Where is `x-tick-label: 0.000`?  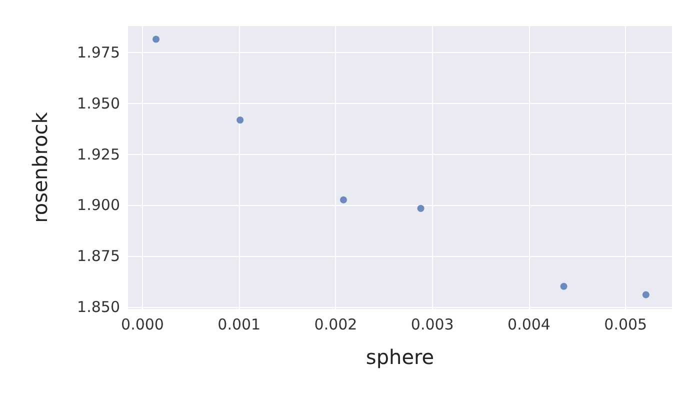
x-tick-label: 0.000 is located at coordinates (142, 325).